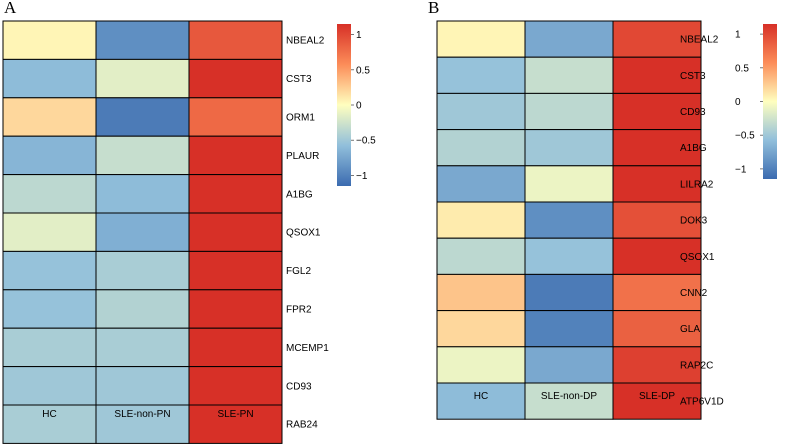 The width and height of the screenshot is (796, 444). Describe the element at coordinates (569, 256) in the screenshot. I see `heatmap-cell-b-r6-c1` at that location.